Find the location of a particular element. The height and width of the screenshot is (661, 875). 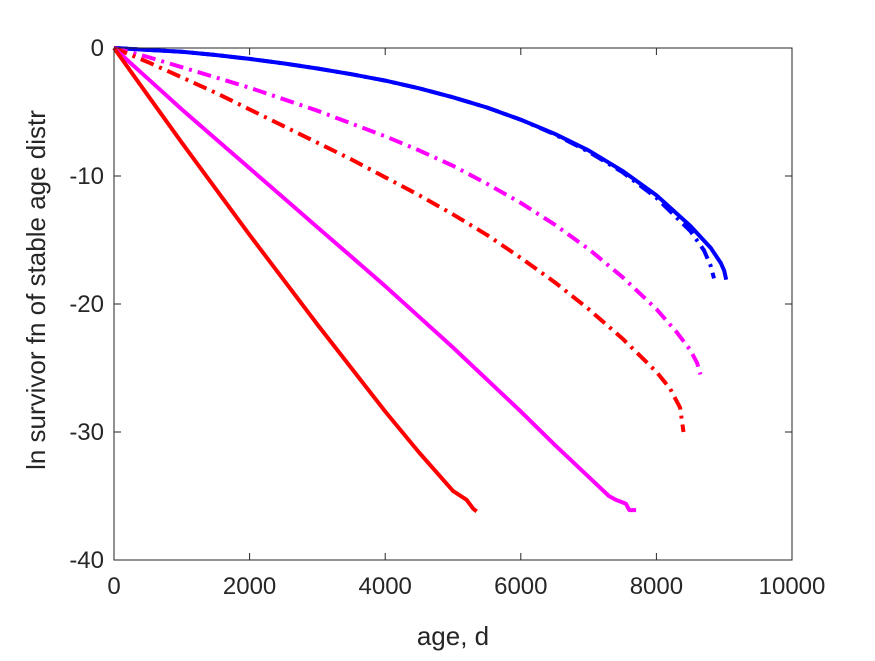

x-tick-label: 6000 is located at coordinates (520, 586).